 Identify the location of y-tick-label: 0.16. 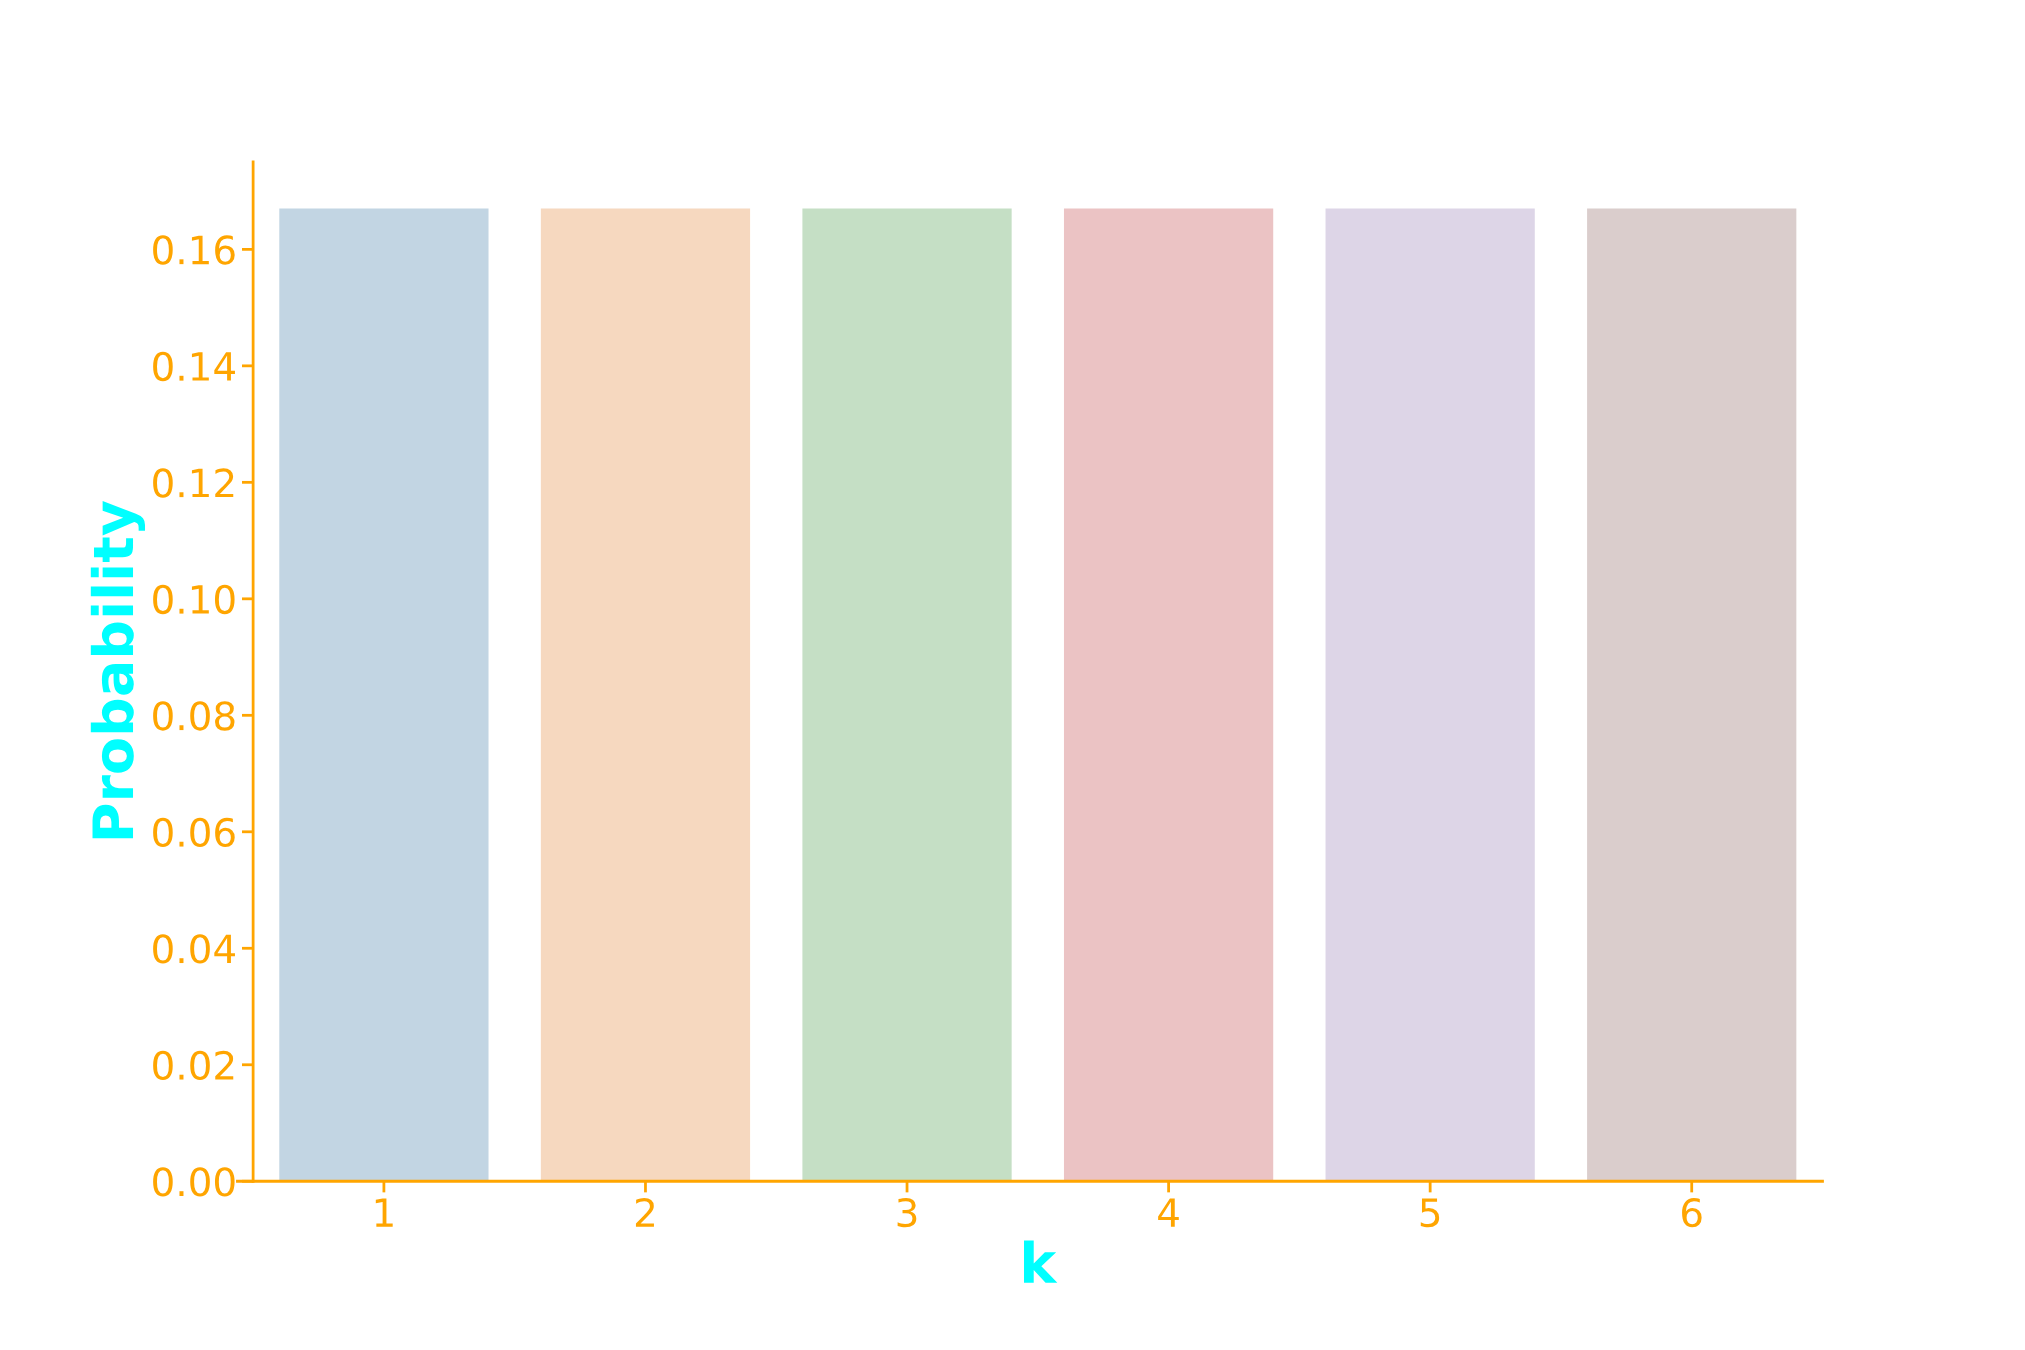
(194, 250).